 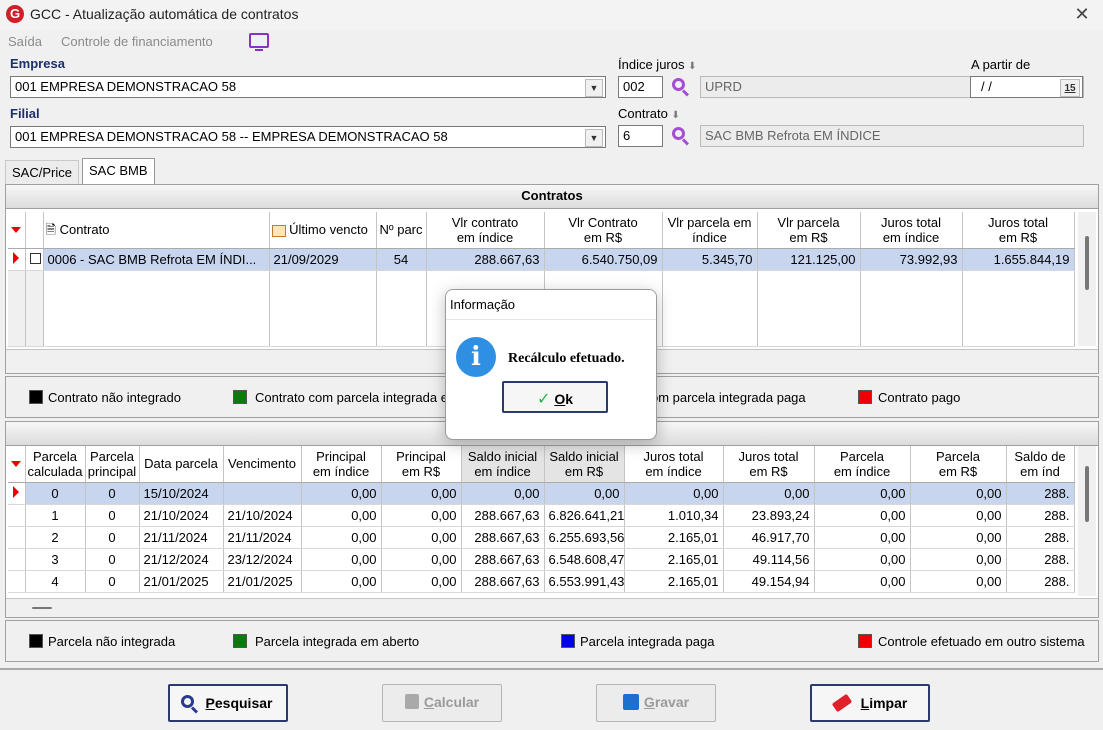 What do you see at coordinates (181, 493) in the screenshot?
I see `table-cell: 15/10/2024` at bounding box center [181, 493].